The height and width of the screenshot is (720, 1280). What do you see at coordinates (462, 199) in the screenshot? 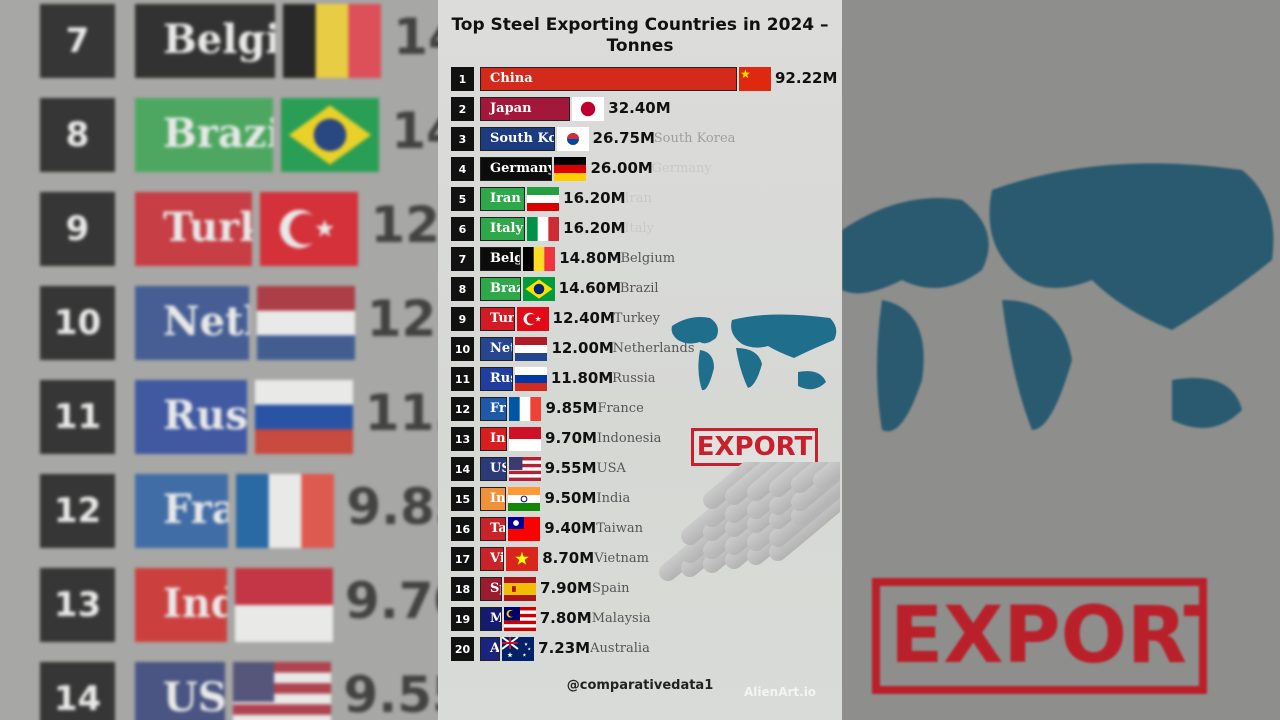
I see `rank-badge: 5` at bounding box center [462, 199].